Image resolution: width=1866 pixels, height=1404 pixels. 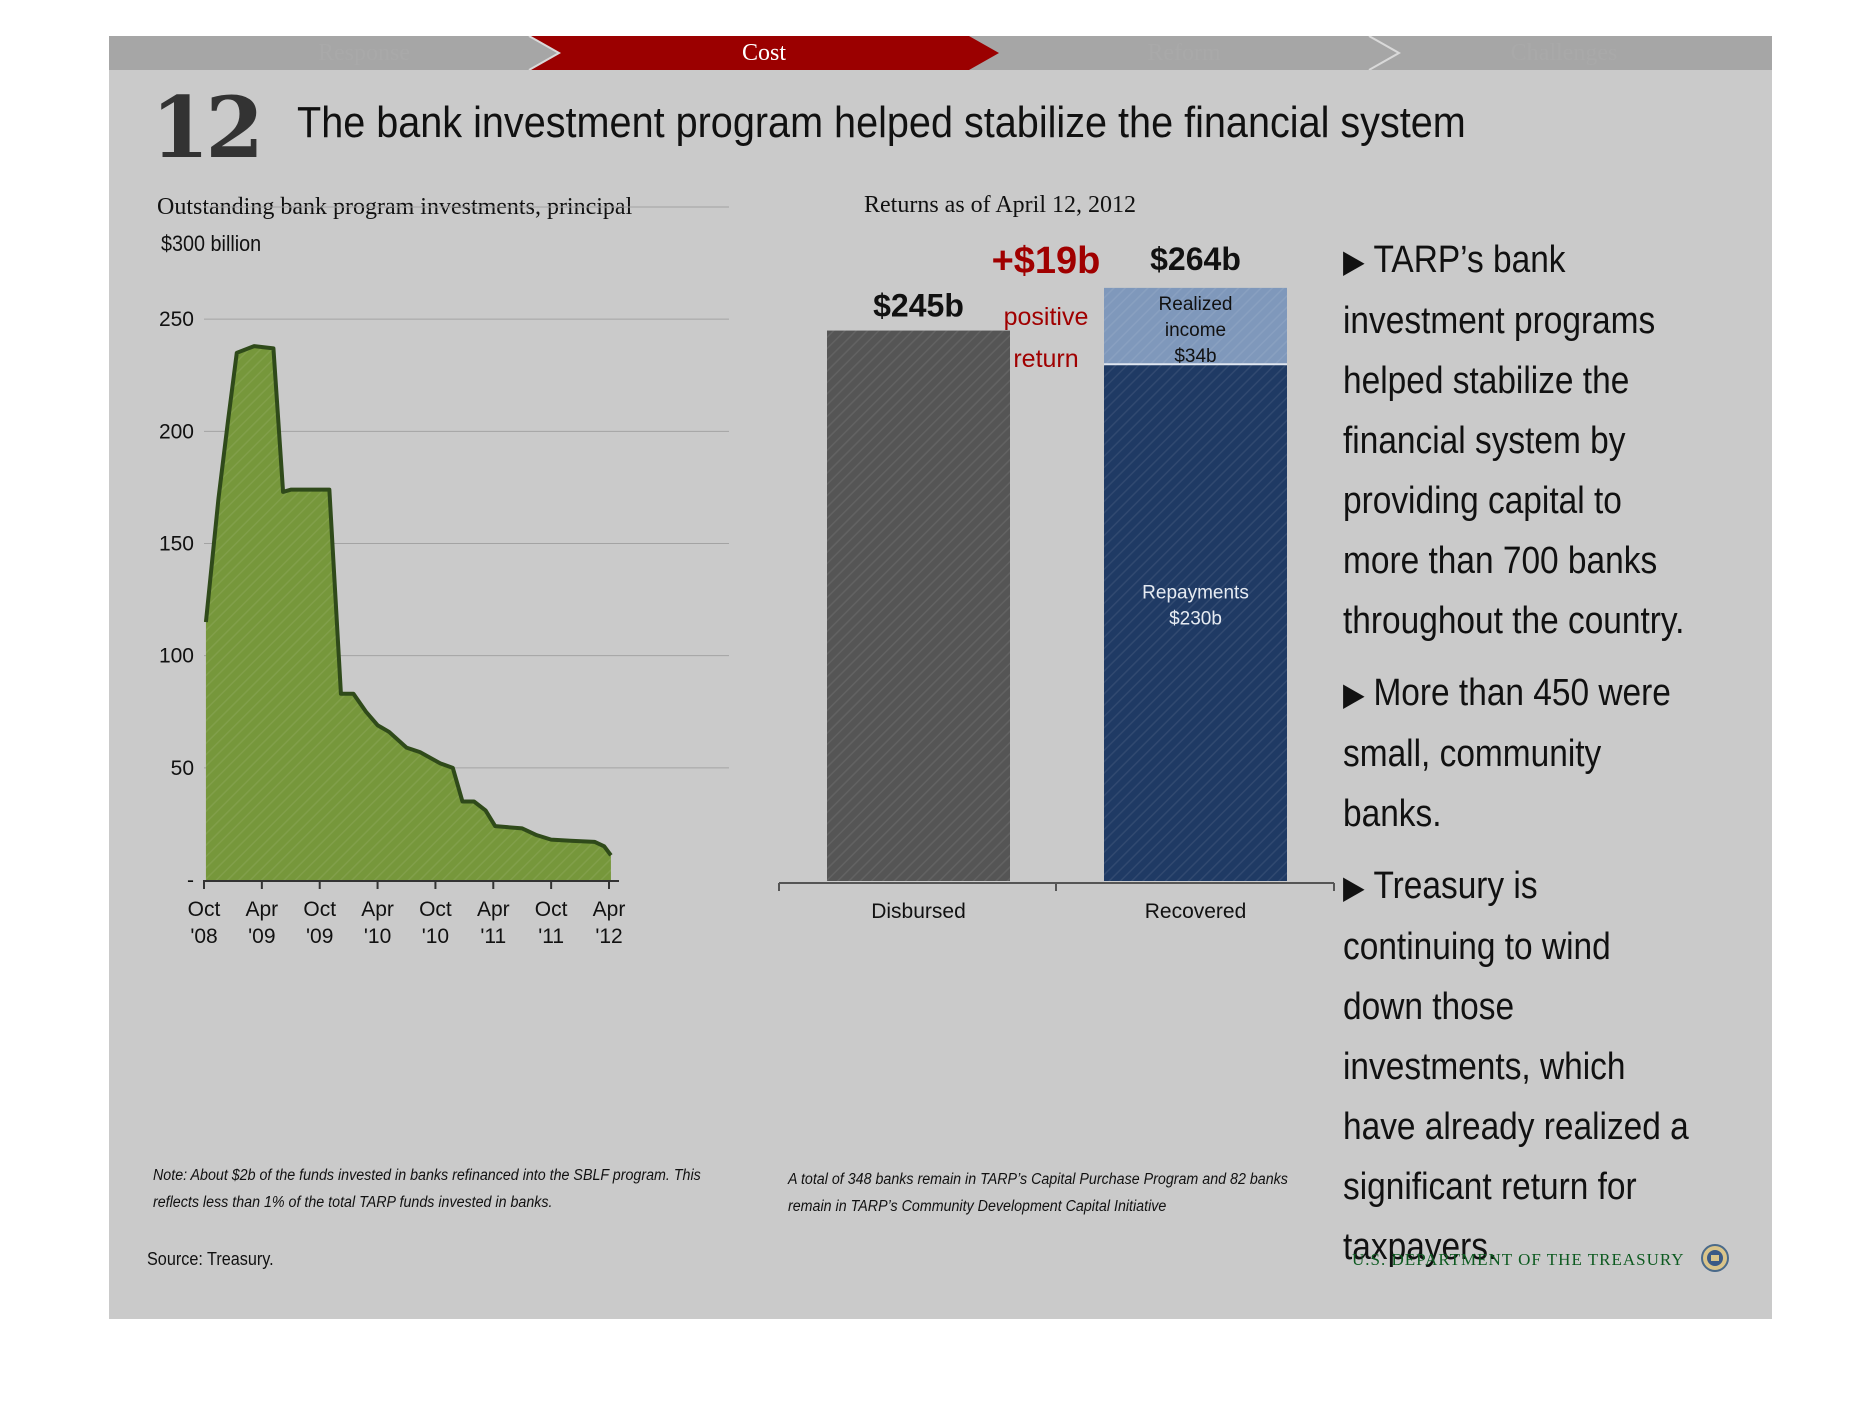 What do you see at coordinates (1046, 261) in the screenshot?
I see `annotation-value: +$19b` at bounding box center [1046, 261].